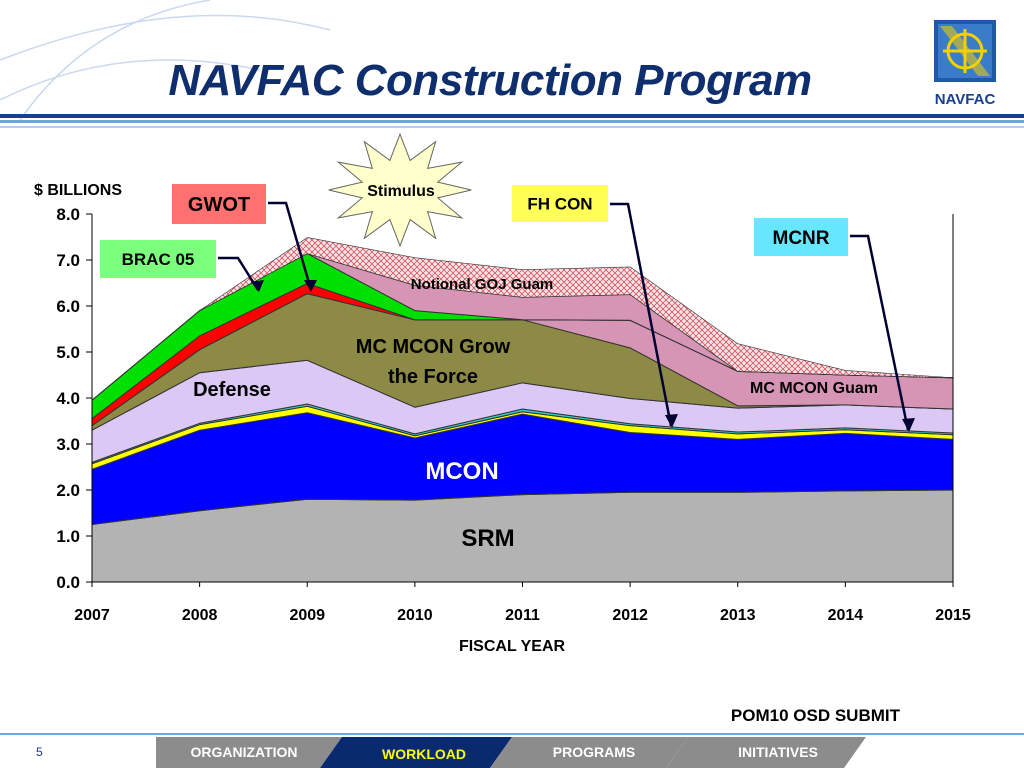 This screenshot has width=1024, height=768. Describe the element at coordinates (814, 388) in the screenshot. I see `label-mc-mcon-guam: MC MCON Guam` at that location.